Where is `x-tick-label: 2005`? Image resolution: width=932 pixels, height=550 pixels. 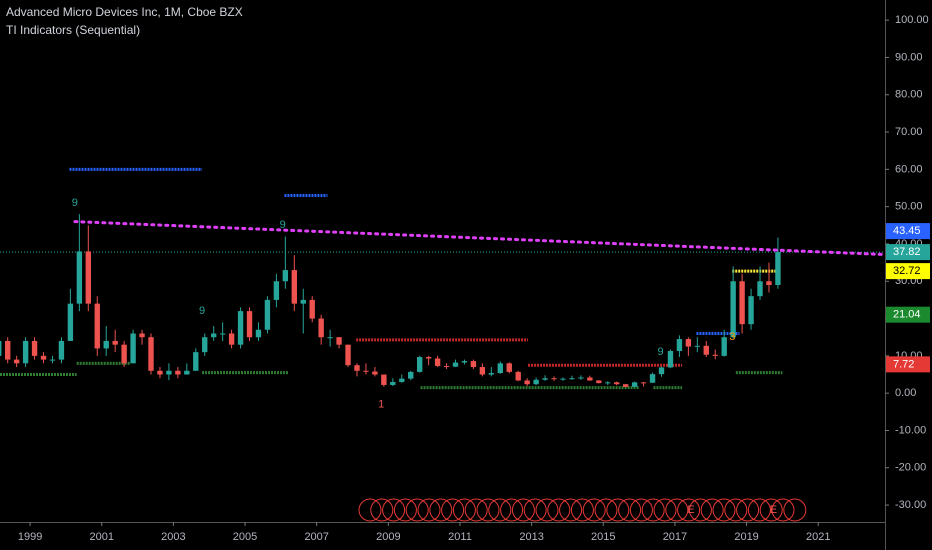 x-tick-label: 2005 is located at coordinates (245, 537).